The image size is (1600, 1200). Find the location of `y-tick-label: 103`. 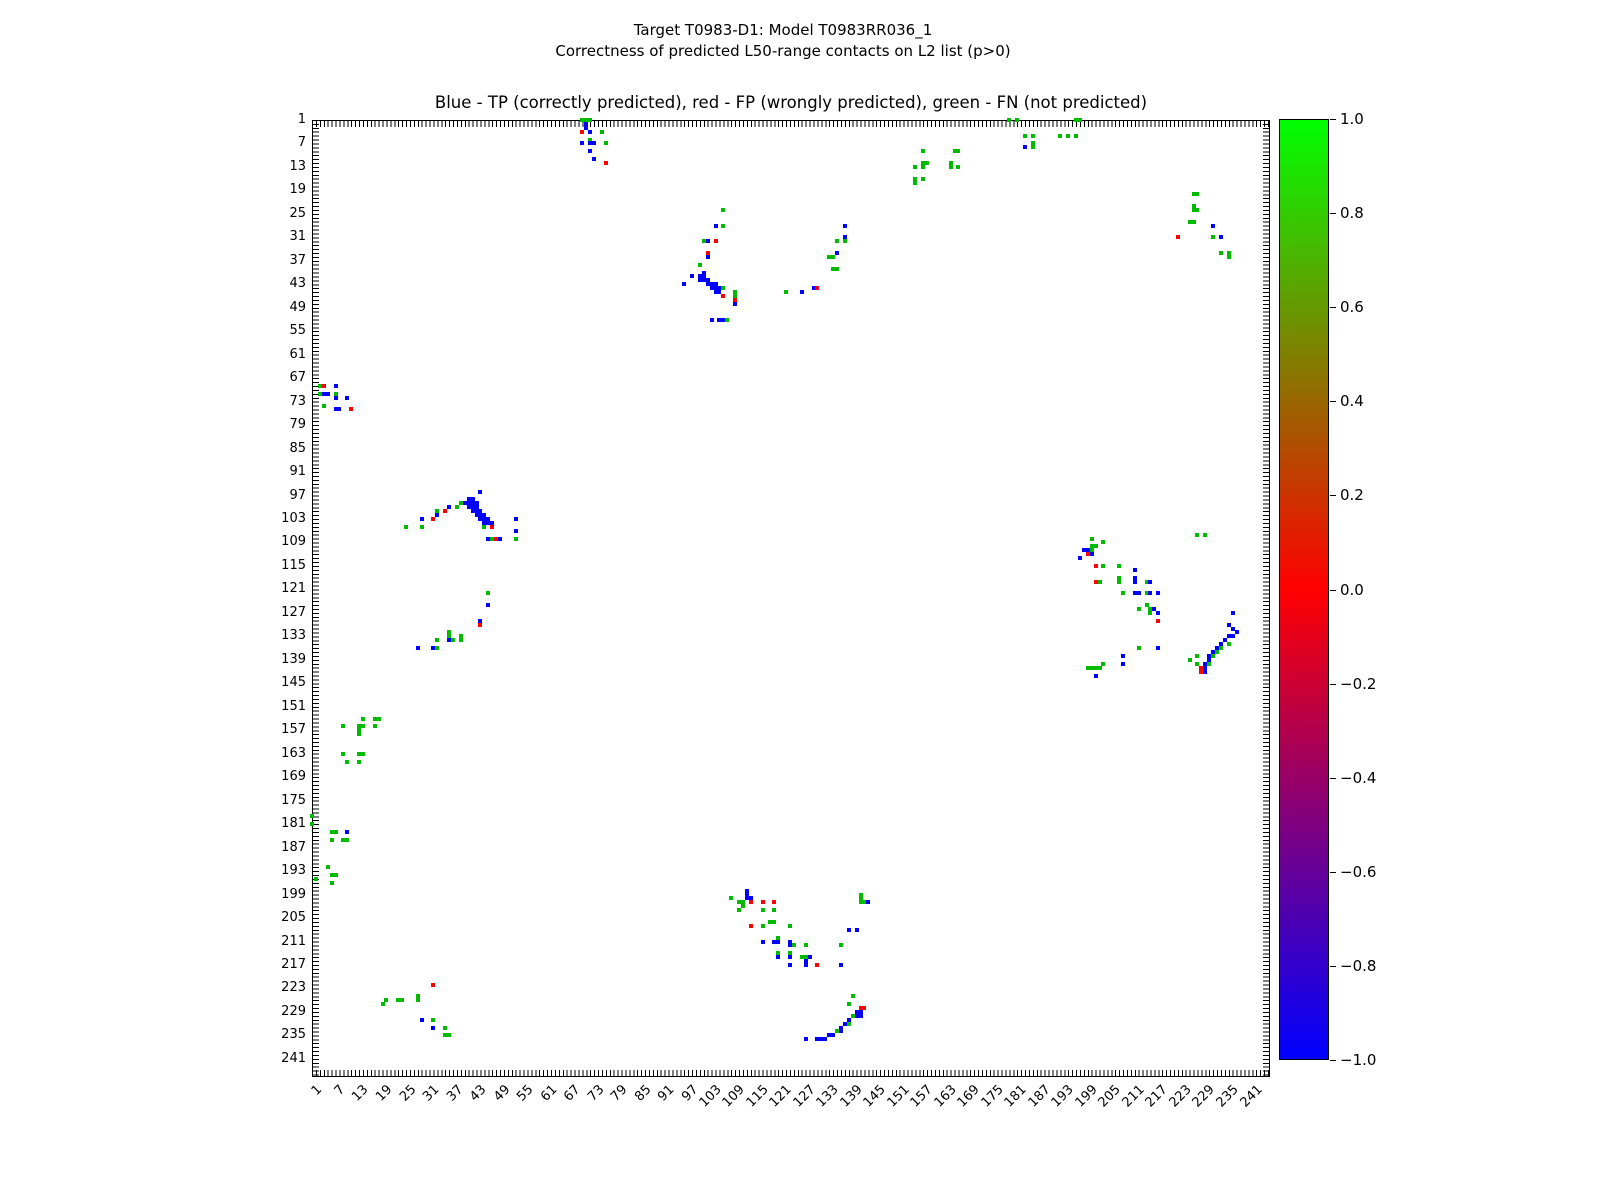

y-tick-label: 103 is located at coordinates (293, 519).